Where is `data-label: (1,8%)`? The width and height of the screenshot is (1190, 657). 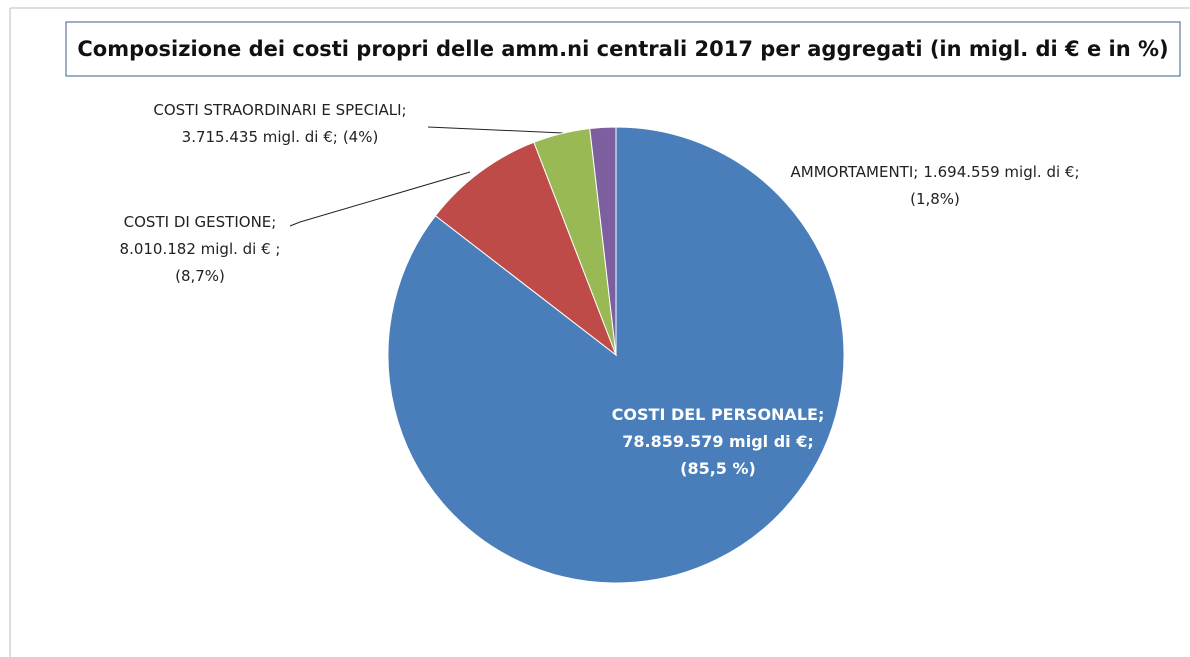 data-label: (1,8%) is located at coordinates (935, 199).